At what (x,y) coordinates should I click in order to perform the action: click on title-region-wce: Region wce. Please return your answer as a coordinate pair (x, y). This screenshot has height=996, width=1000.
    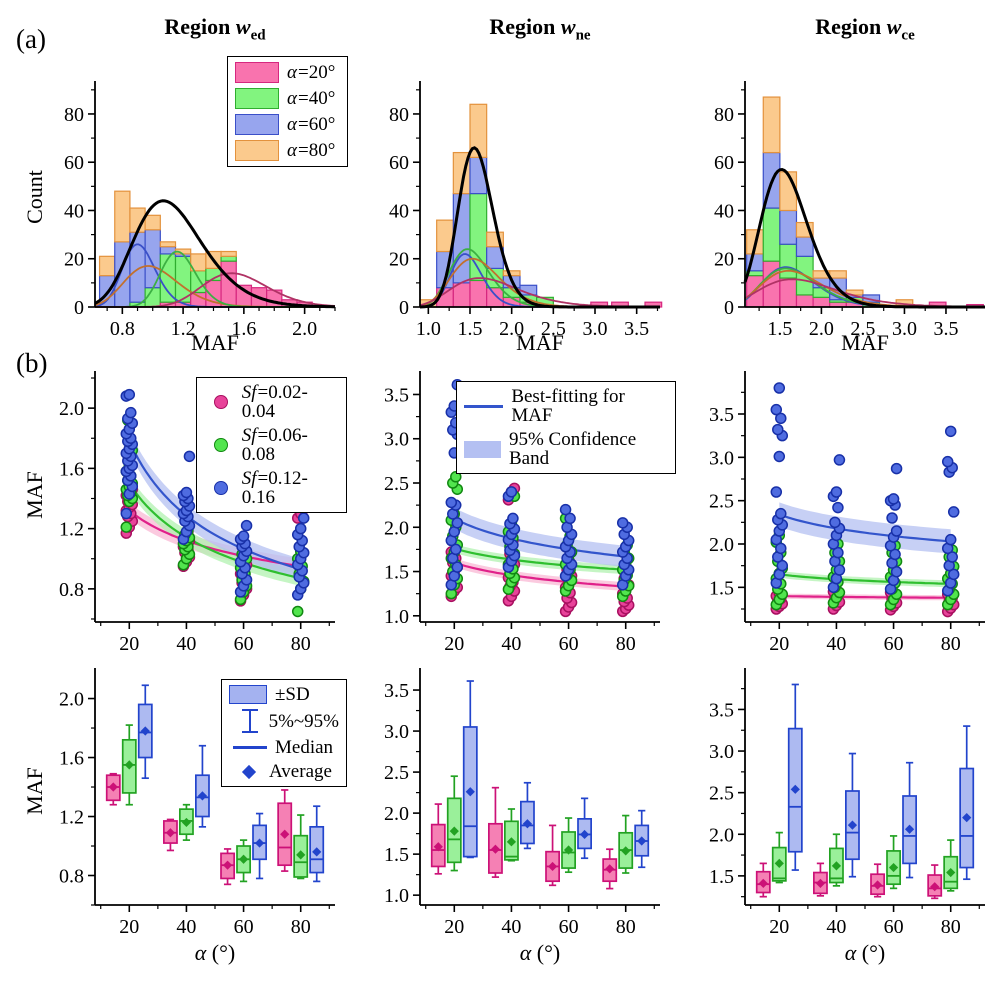
    Looking at the image, I should click on (865, 29).